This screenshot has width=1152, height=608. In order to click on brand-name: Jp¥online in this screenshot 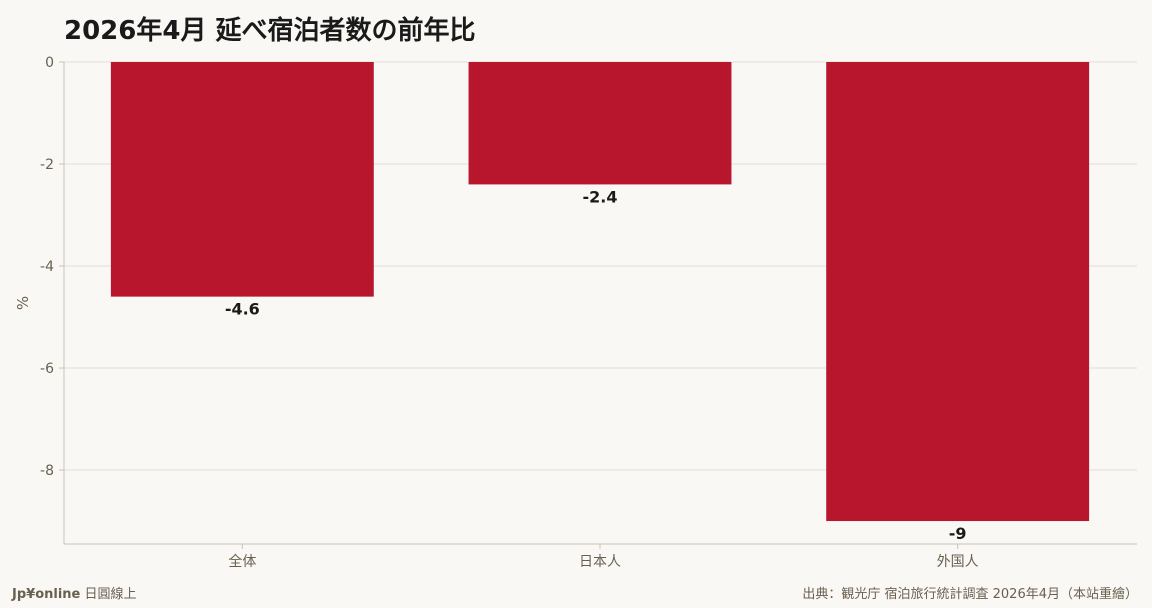, I will do `click(46, 594)`.